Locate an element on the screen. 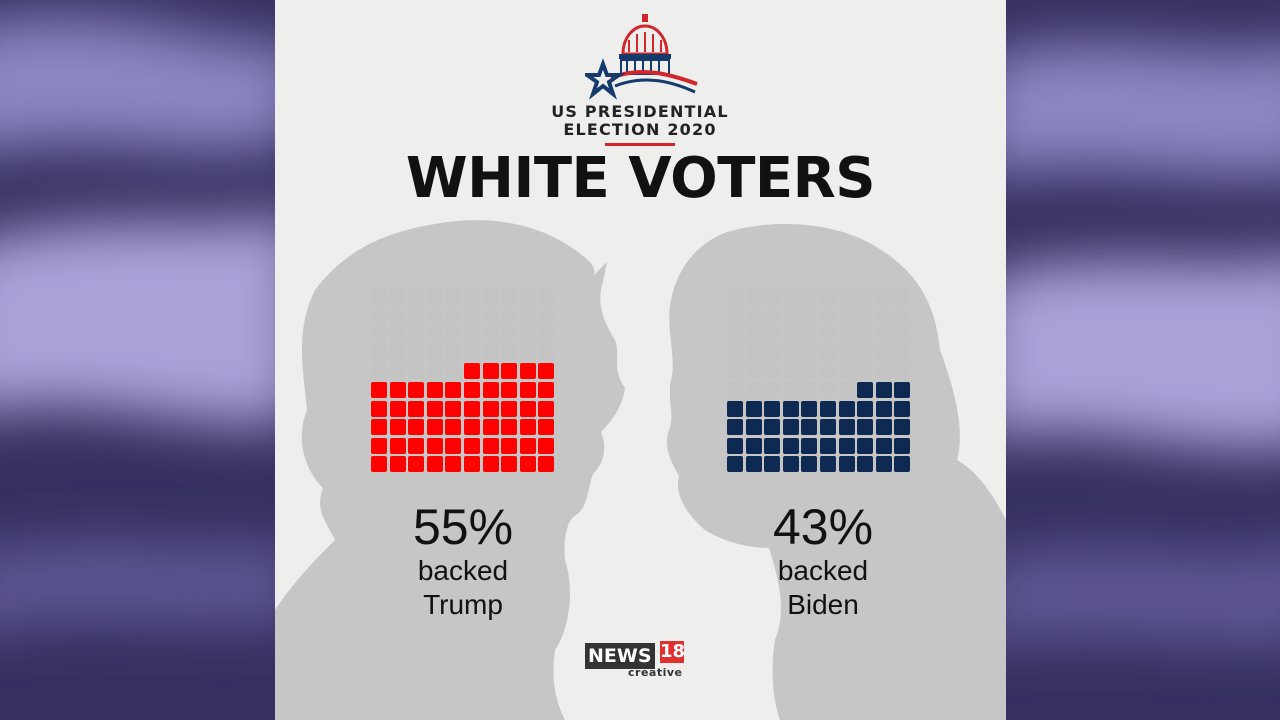  event-title-line1: US PRESIDENTIAL is located at coordinates (640, 111).